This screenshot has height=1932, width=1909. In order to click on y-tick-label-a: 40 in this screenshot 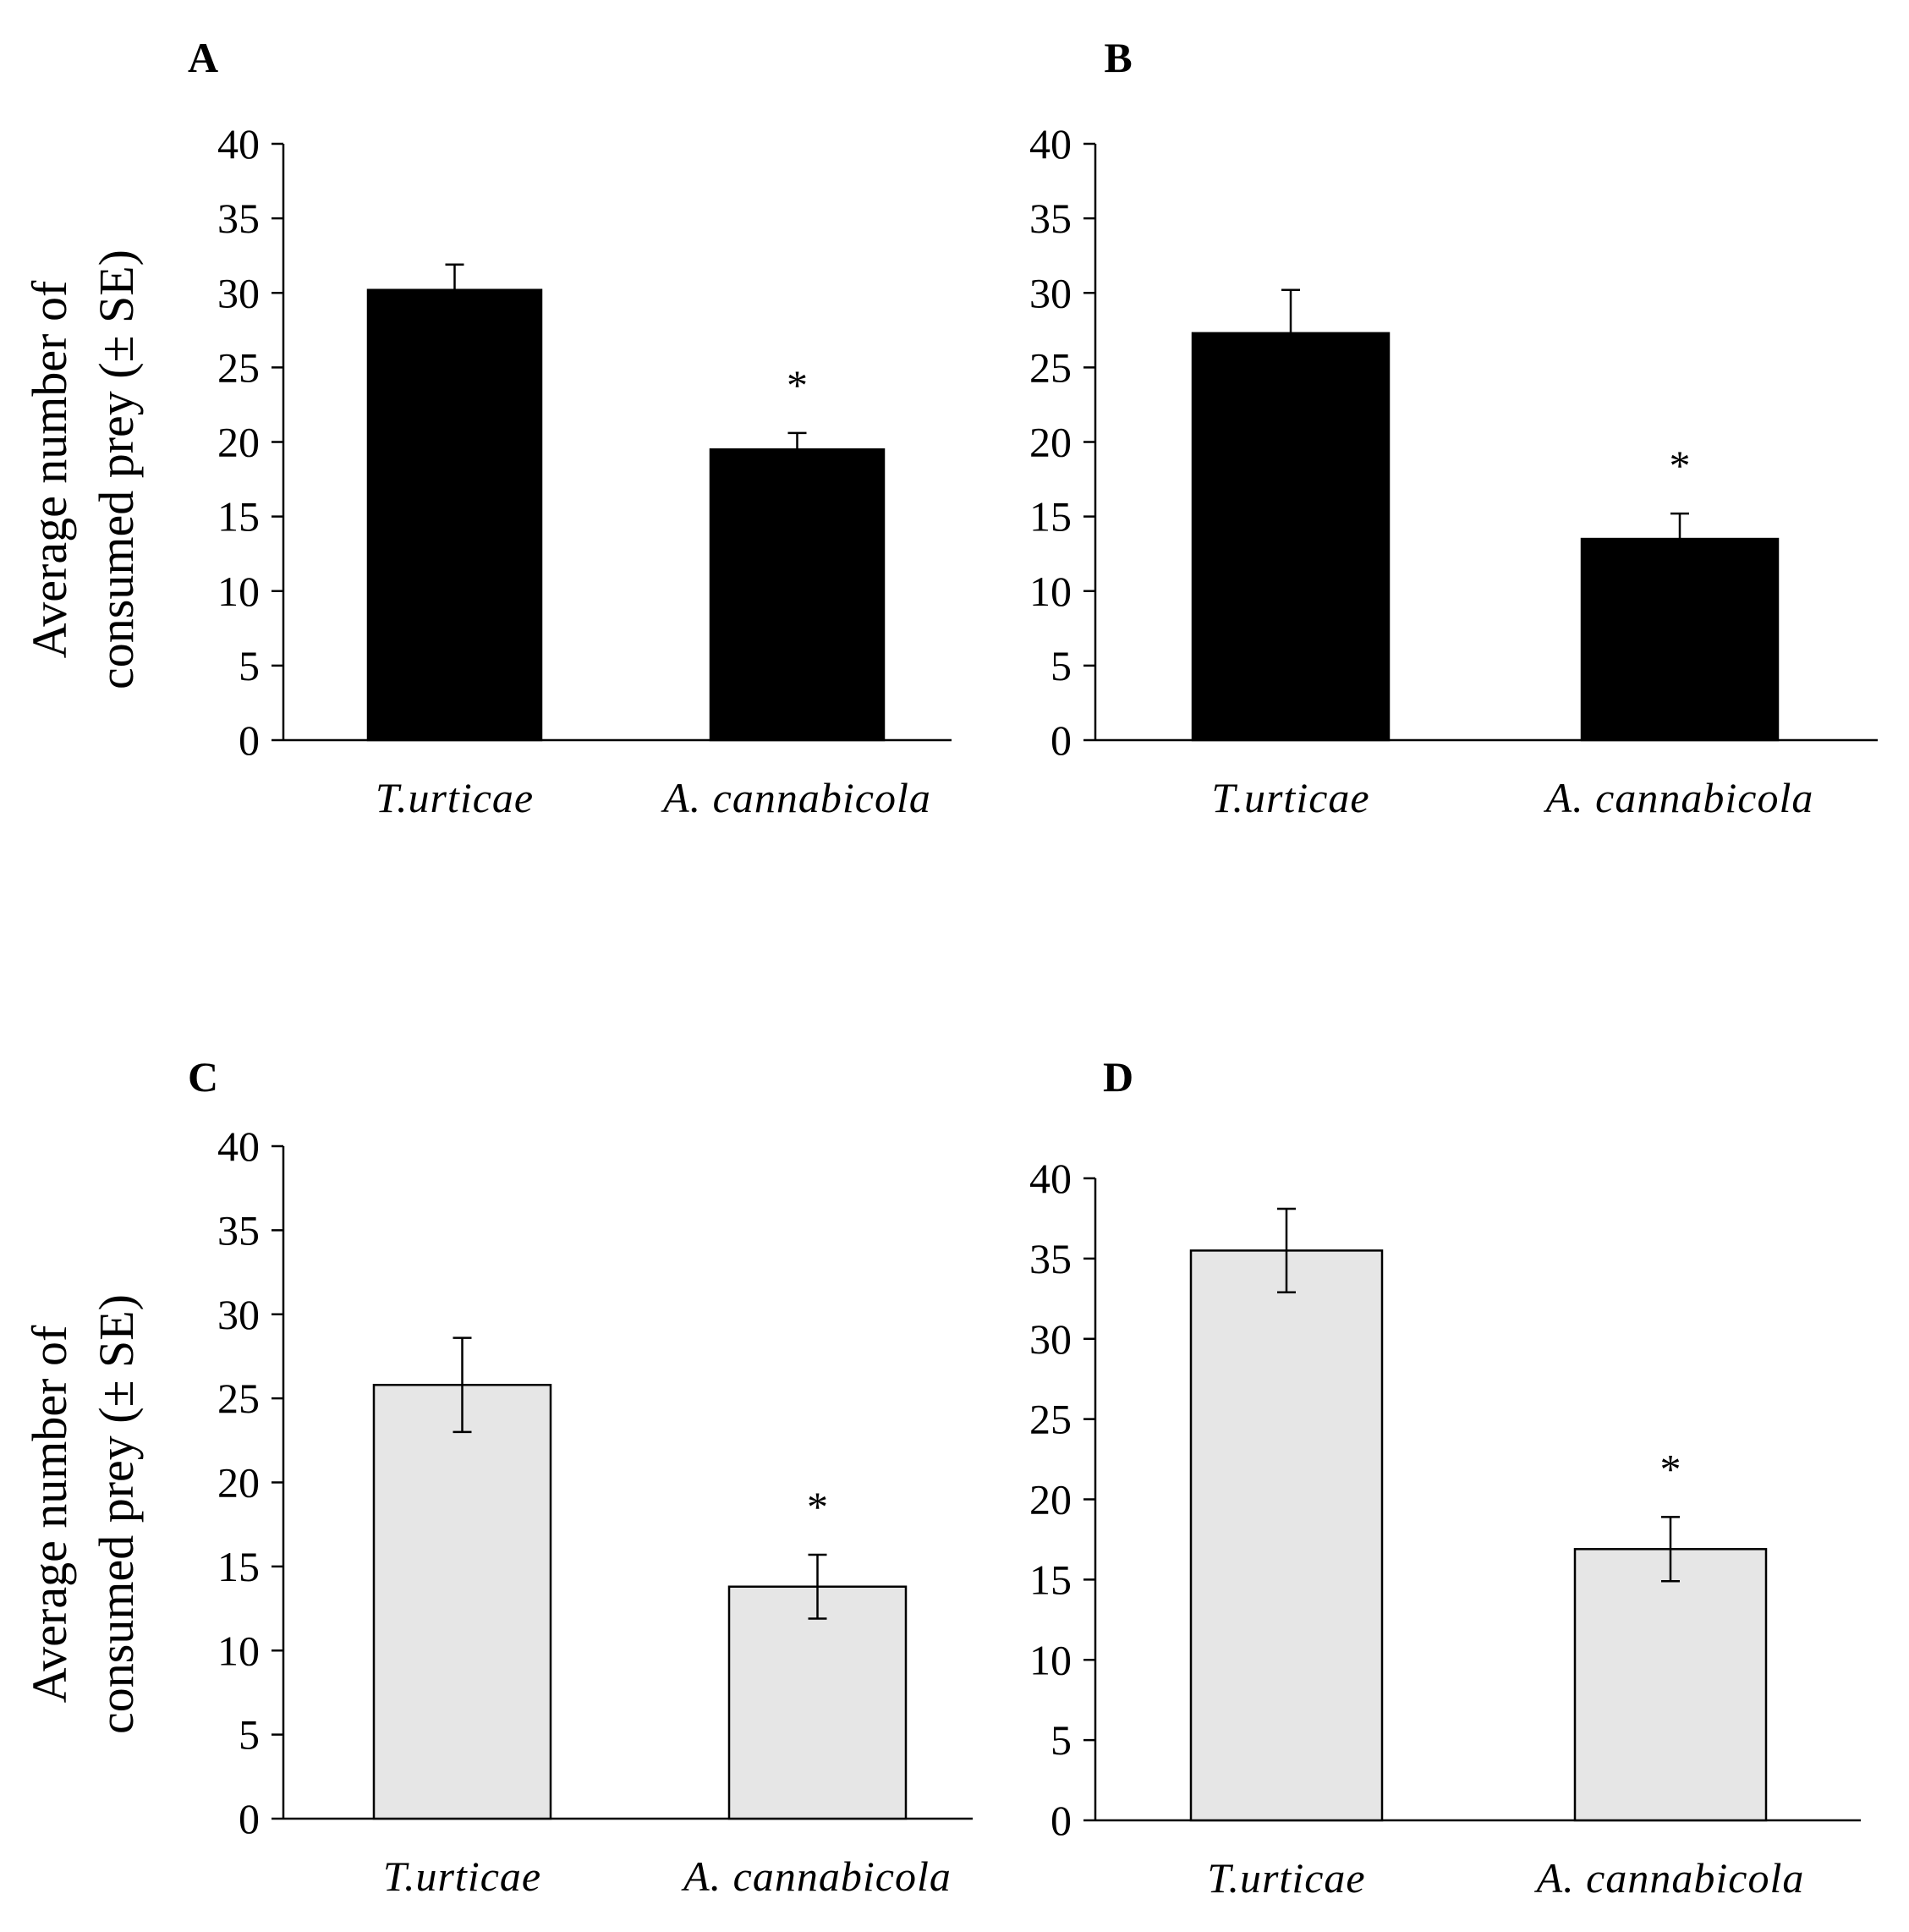, I will do `click(238, 144)`.